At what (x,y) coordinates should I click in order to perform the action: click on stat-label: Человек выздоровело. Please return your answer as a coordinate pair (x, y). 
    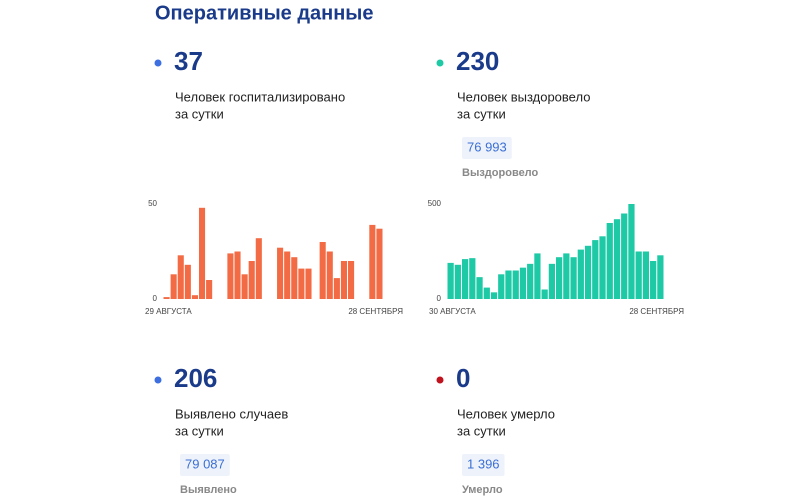
    Looking at the image, I should click on (523, 96).